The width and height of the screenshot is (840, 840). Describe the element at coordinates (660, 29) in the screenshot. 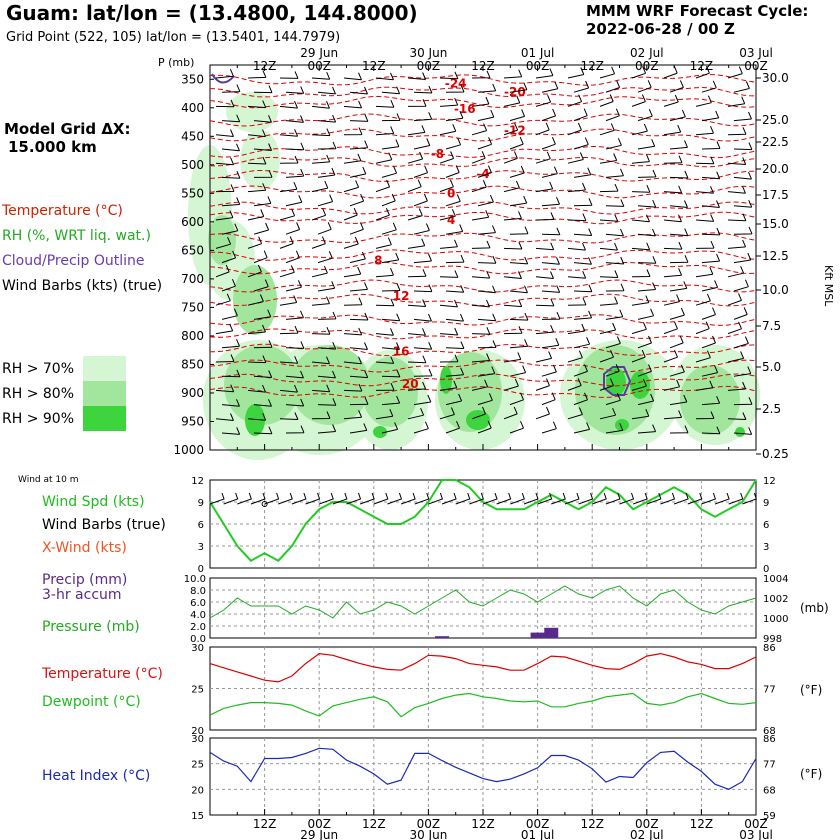

I see `cycle-value: 2022-06-28 / 00 Z` at that location.